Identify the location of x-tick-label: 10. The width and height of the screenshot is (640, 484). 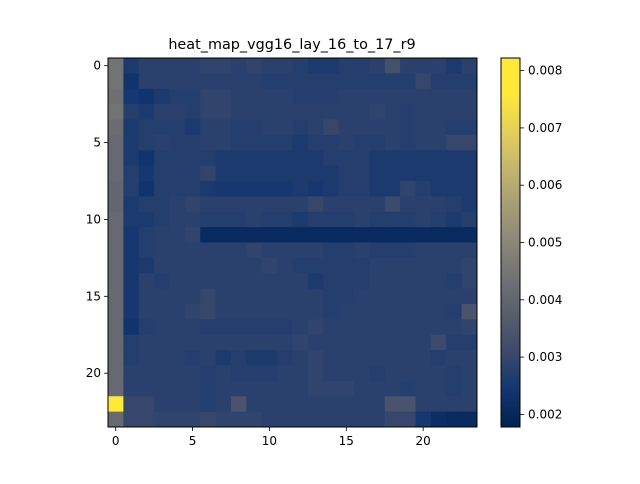
(269, 441).